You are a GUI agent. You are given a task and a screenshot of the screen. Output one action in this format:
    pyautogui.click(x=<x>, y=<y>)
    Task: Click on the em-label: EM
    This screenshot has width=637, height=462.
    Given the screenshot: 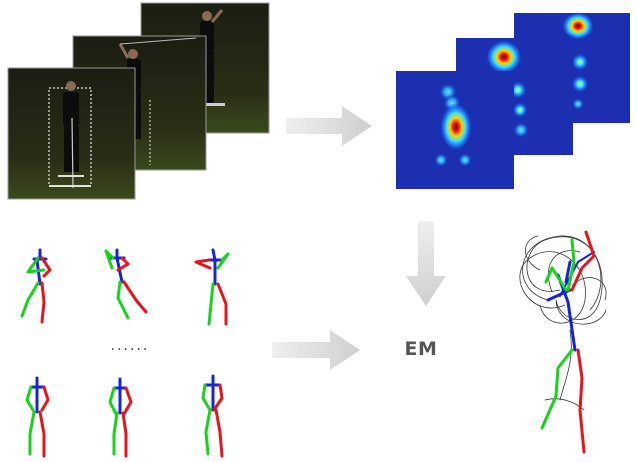 What is the action you would take?
    pyautogui.click(x=421, y=349)
    